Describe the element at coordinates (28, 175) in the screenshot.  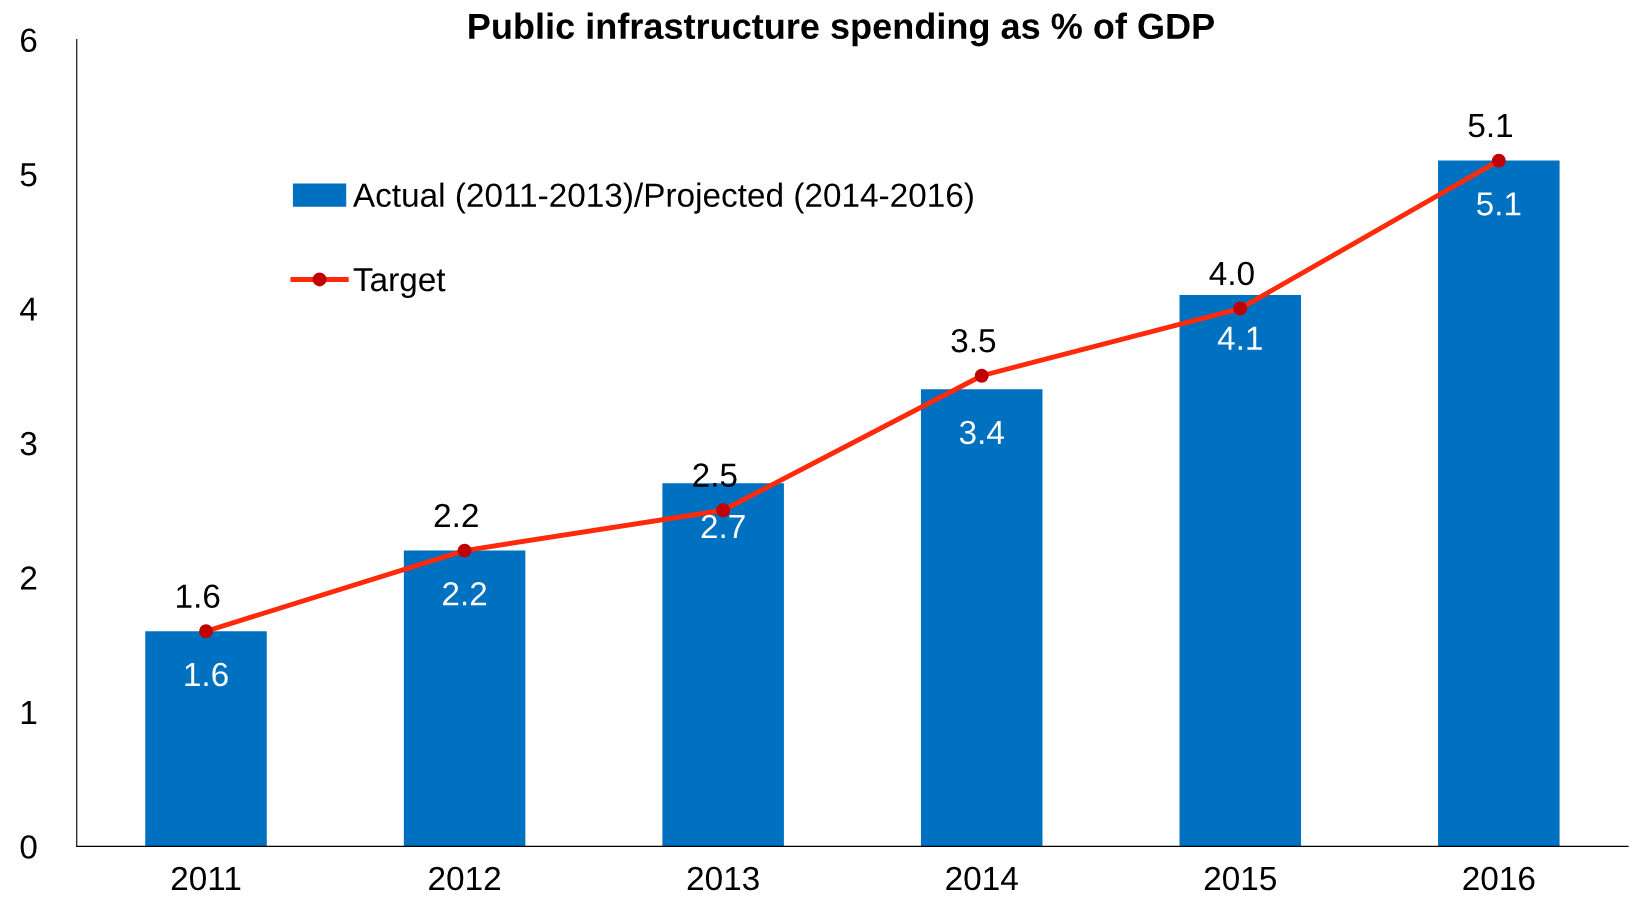
I see `y-tick-label: 5` at that location.